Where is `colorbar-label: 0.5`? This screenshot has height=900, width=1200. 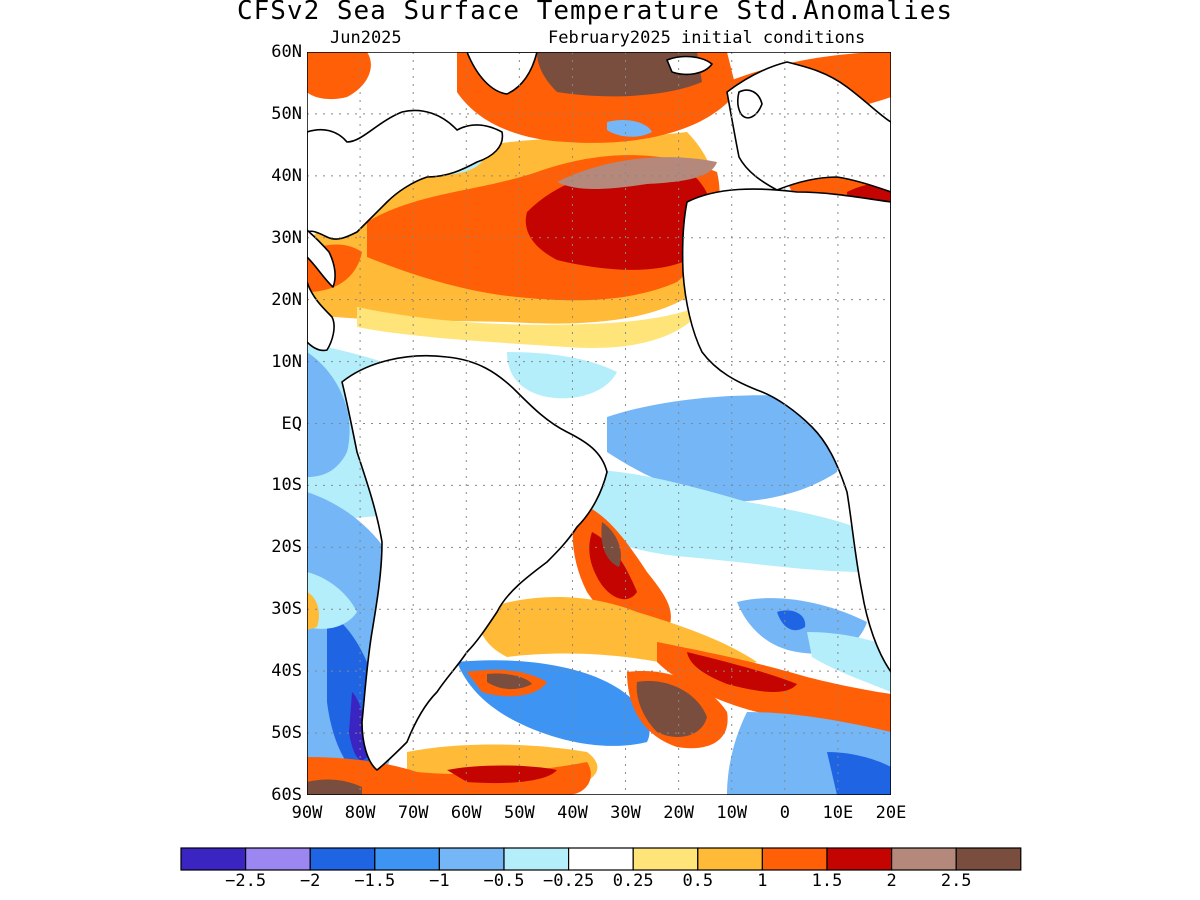
colorbar-label: 0.5 is located at coordinates (698, 881).